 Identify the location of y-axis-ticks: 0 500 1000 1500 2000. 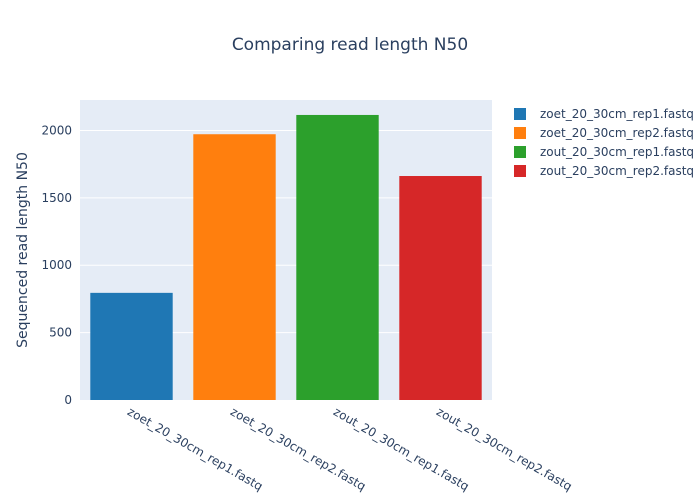
(56, 265).